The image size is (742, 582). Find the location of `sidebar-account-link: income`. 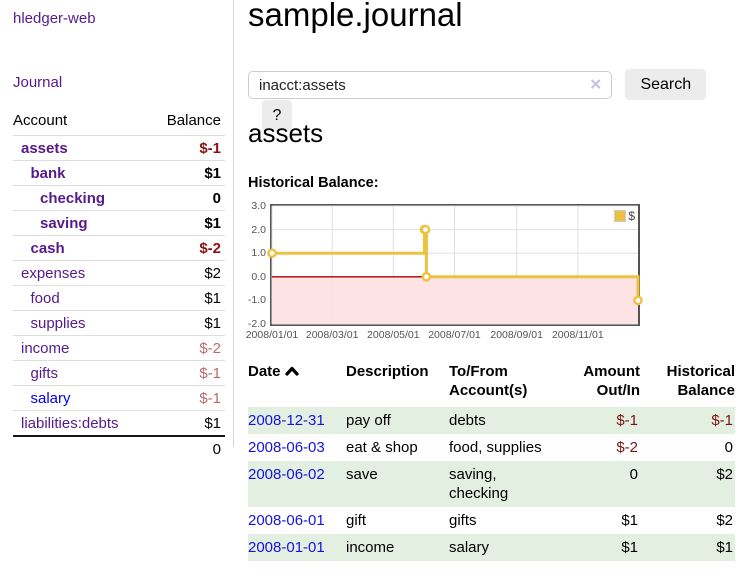

sidebar-account-link: income is located at coordinates (45, 348).